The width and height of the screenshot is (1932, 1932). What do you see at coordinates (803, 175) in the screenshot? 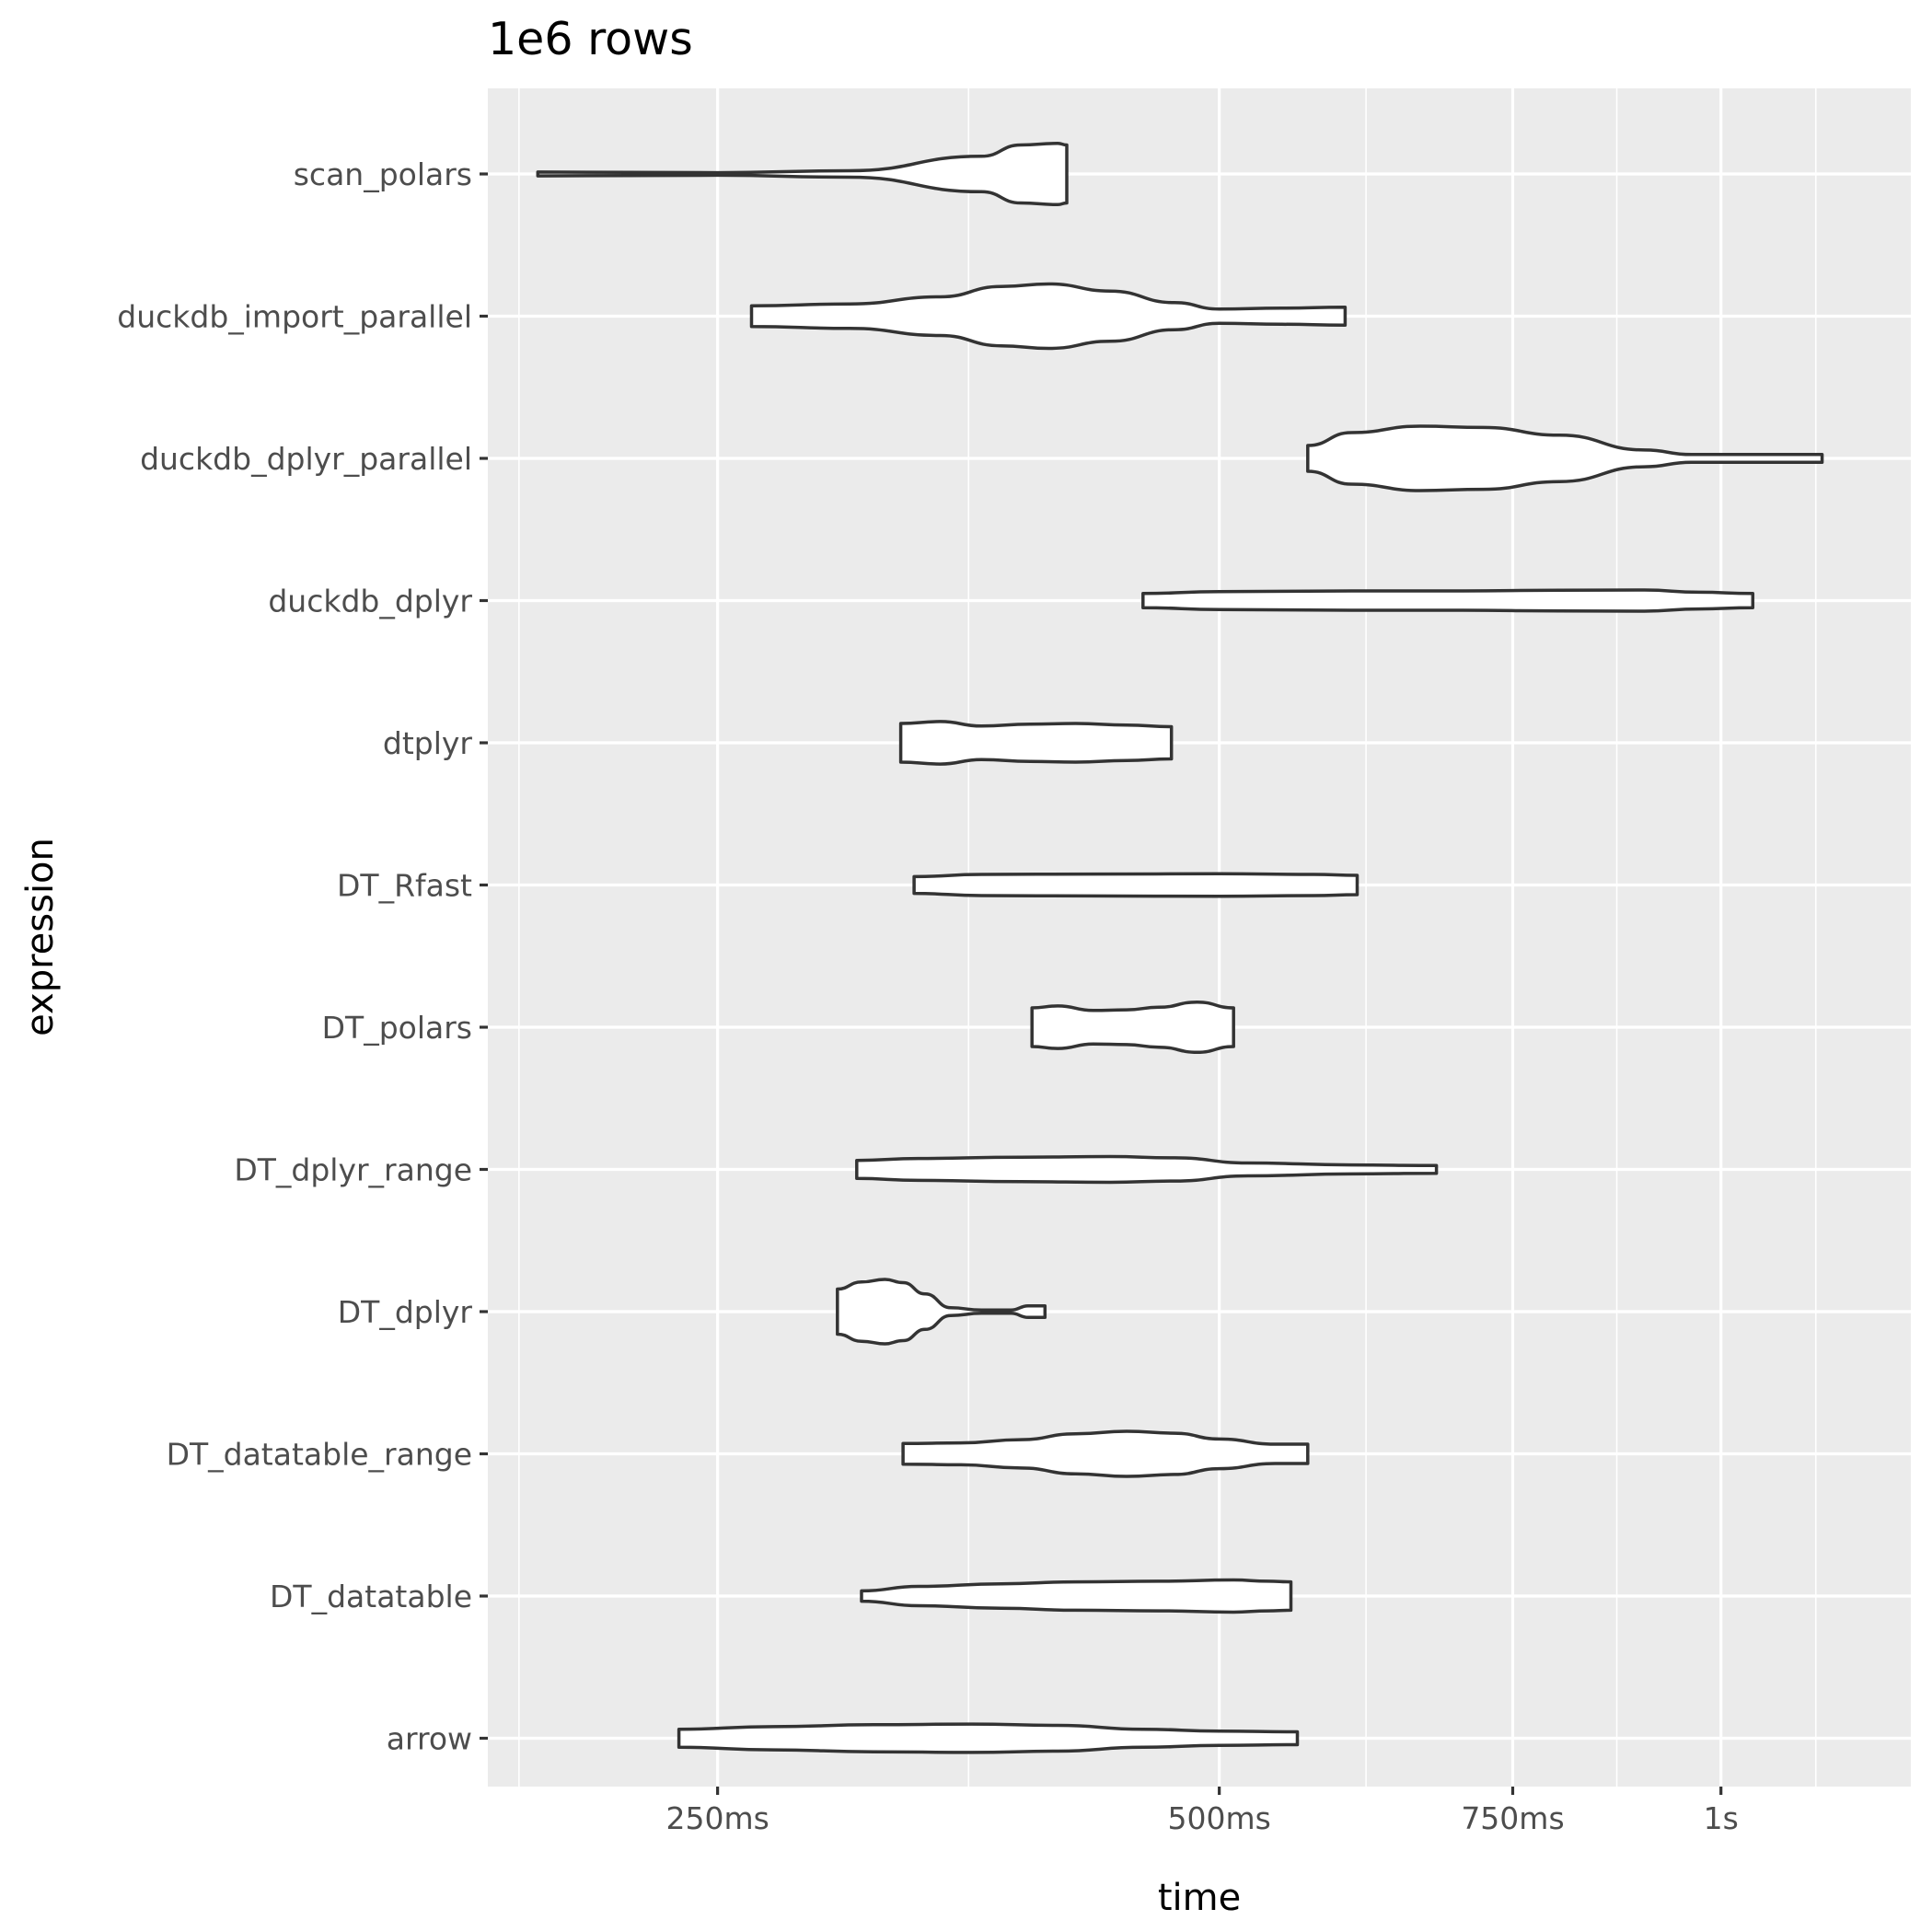
I see `violin-scan_polars` at bounding box center [803, 175].